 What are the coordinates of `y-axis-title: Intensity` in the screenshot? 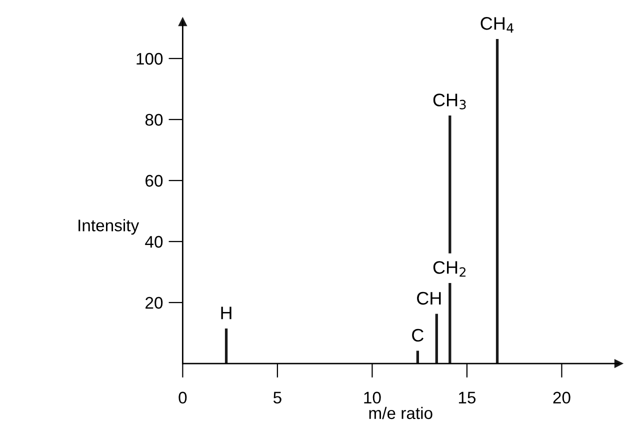 It's located at (109, 227).